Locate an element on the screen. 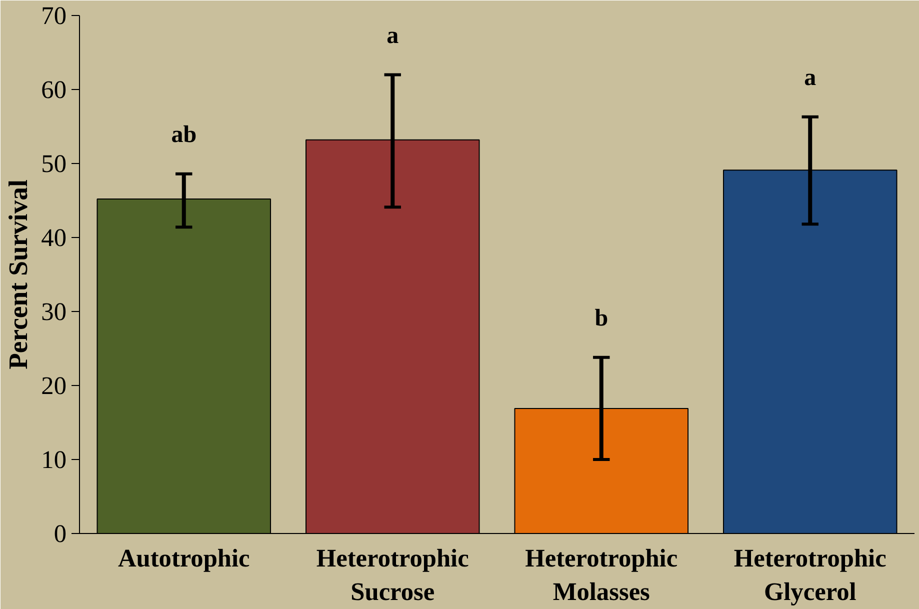  y-tick-label: 40 is located at coordinates (53, 238).